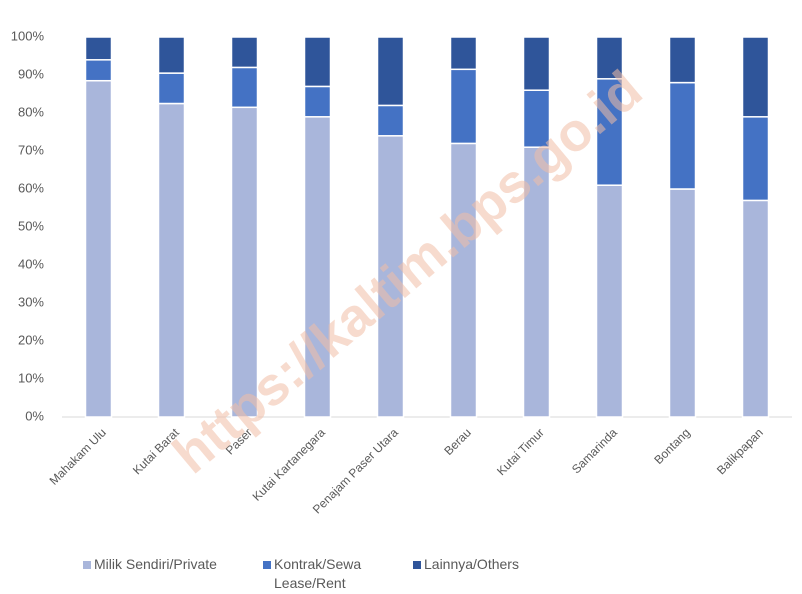  Describe the element at coordinates (31, 377) in the screenshot. I see `y-tick-label: 10%` at that location.